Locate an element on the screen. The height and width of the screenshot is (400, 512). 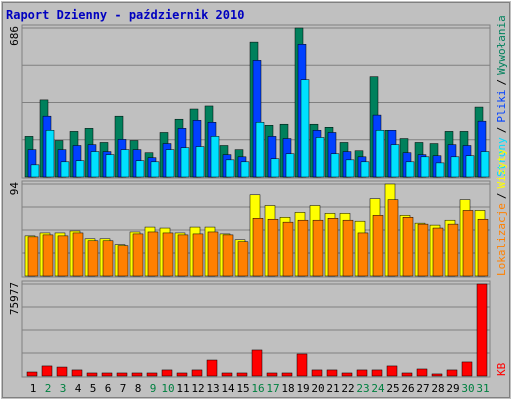
x-tick-label: 8 is located at coordinates (138, 388).